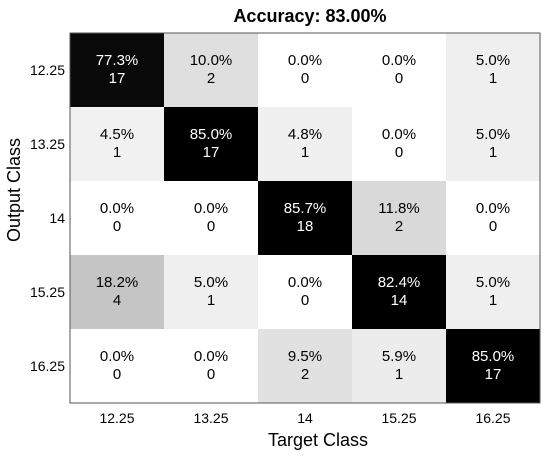 This screenshot has height=458, width=550. I want to click on cell-percentage-label: 5.9%, so click(399, 356).